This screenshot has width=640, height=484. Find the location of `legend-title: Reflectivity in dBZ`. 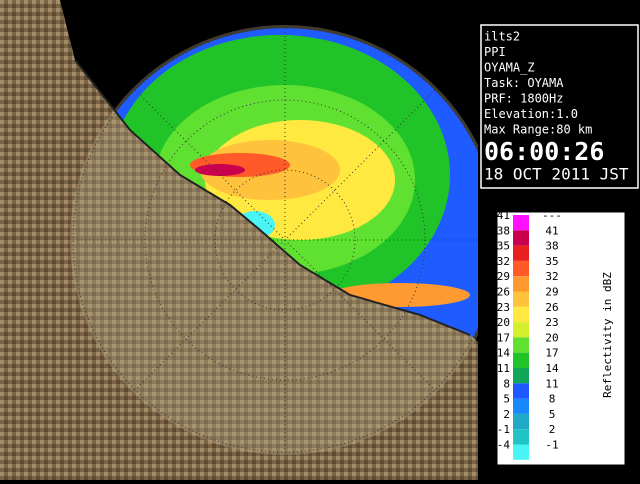

legend-title: Reflectivity in dBZ is located at coordinates (607, 335).